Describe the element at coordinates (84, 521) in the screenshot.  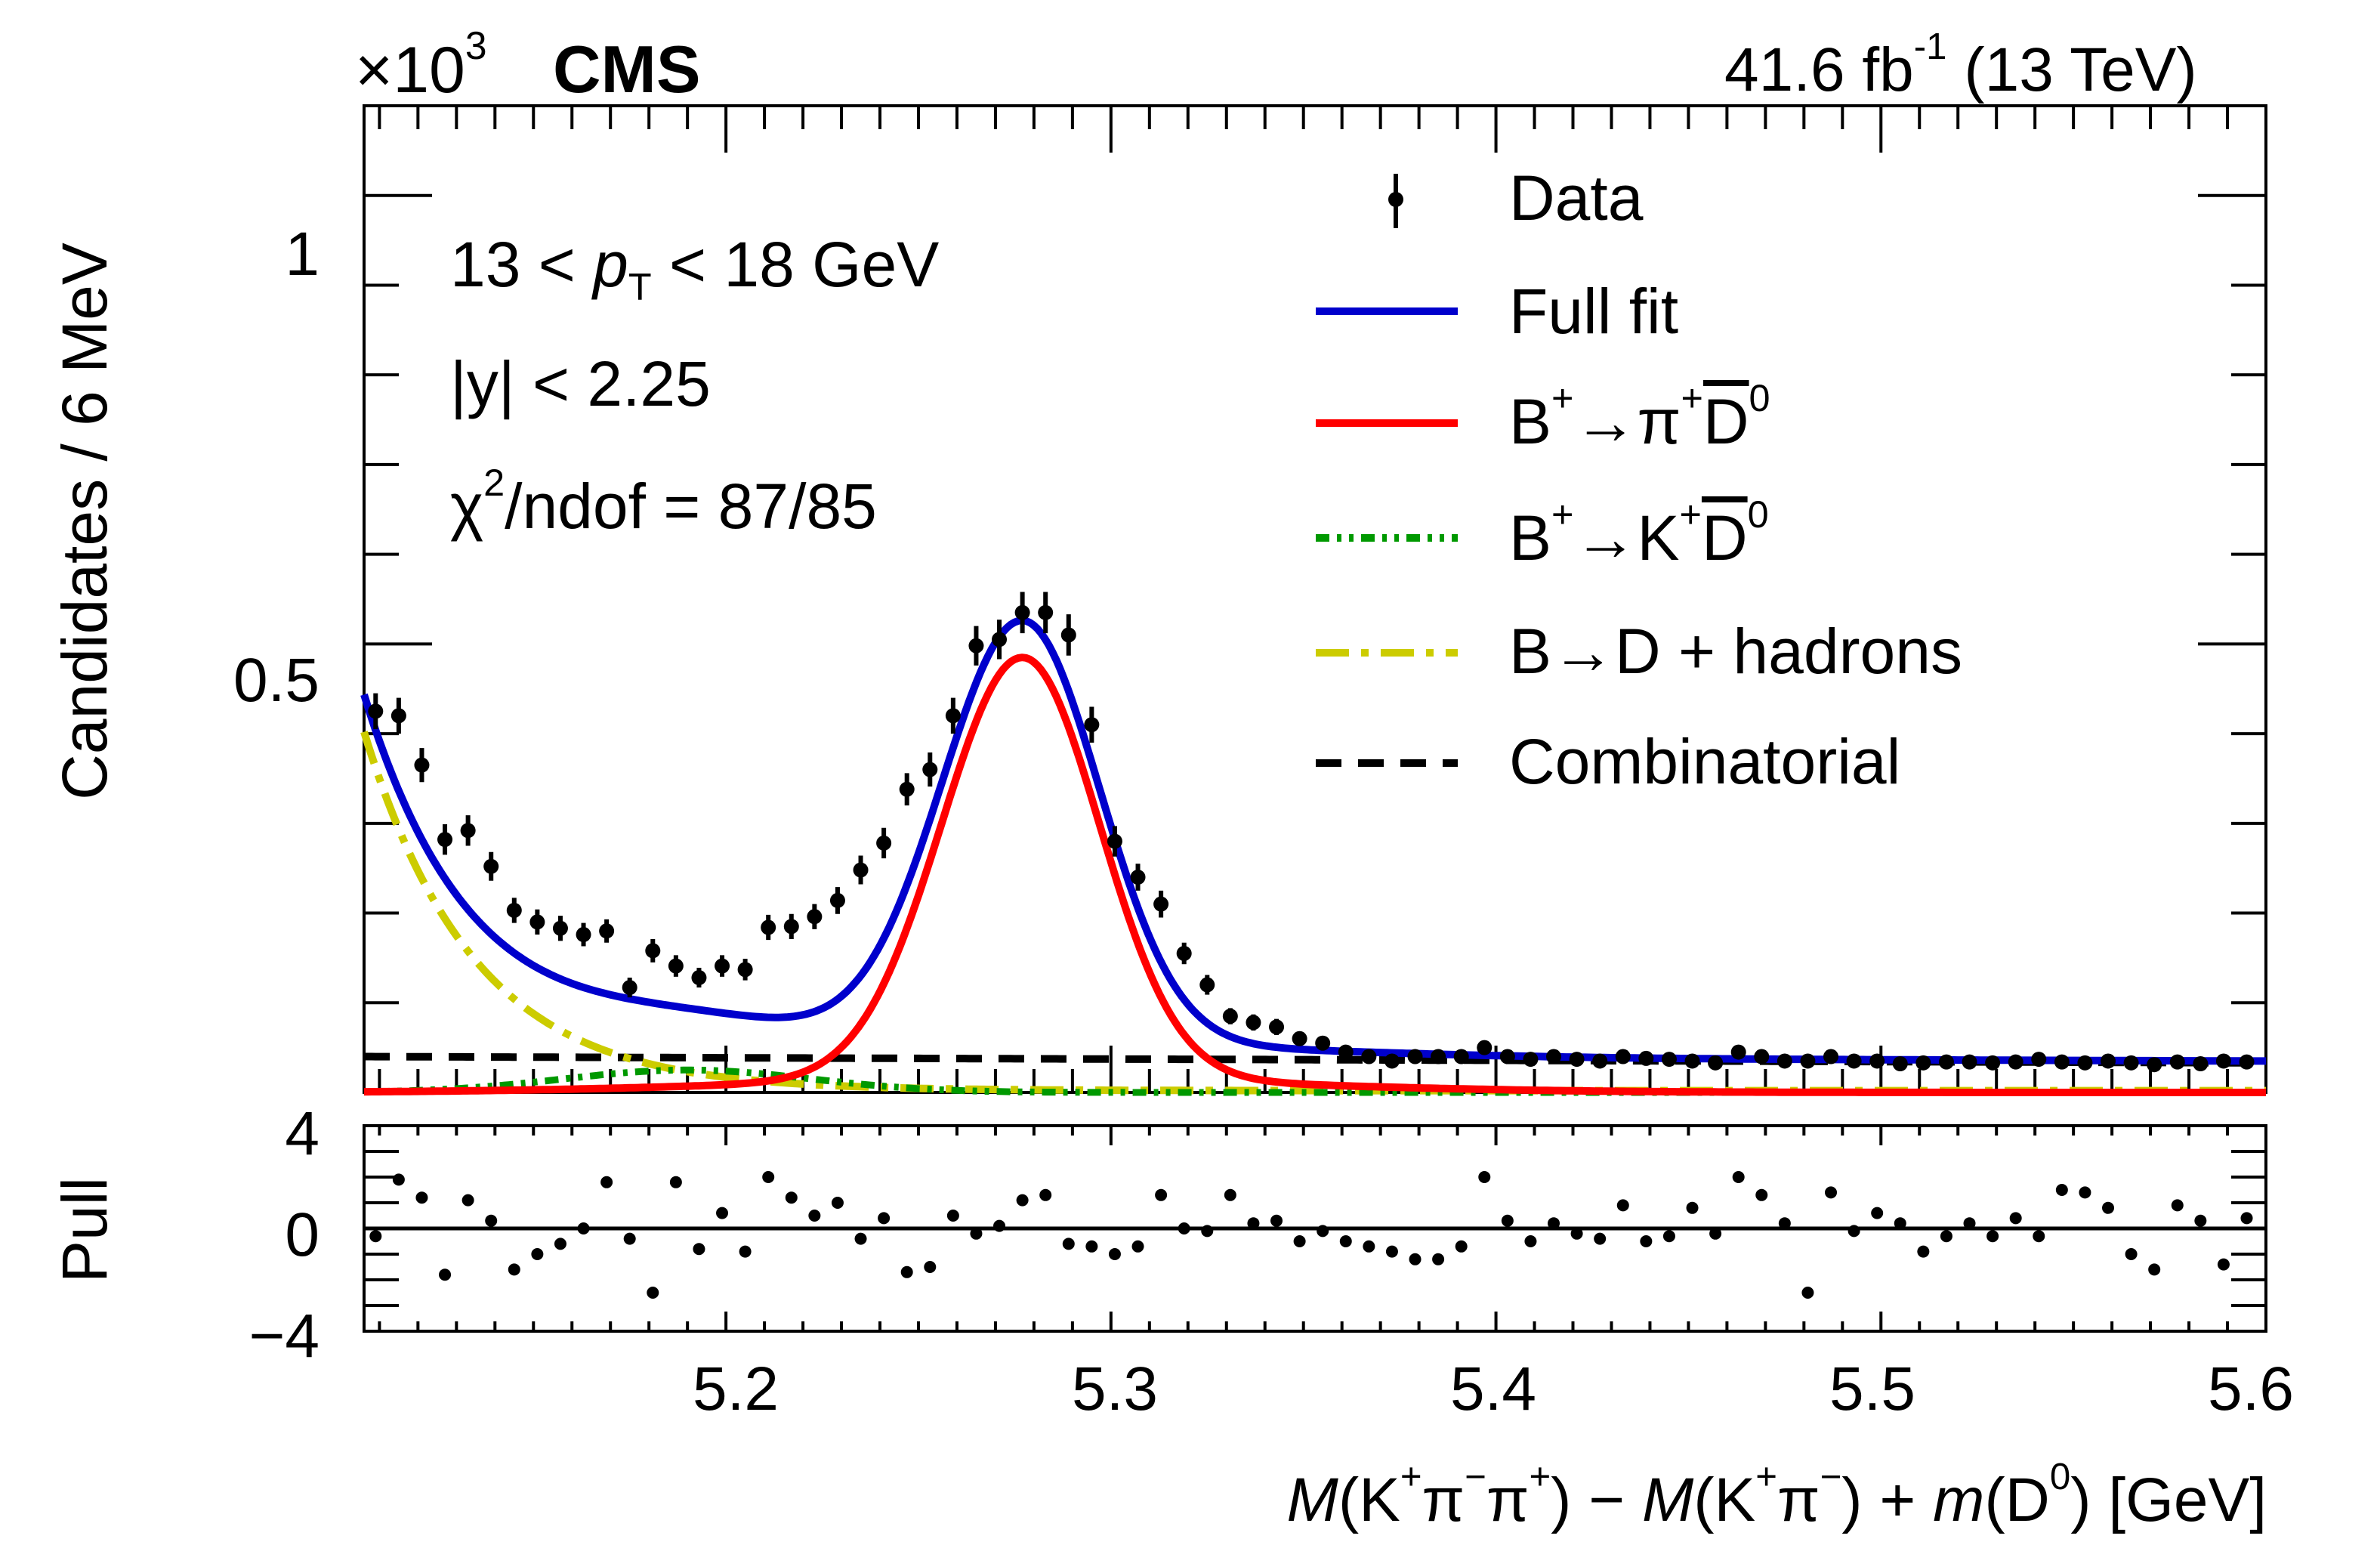
I see `y-axis-title: Candidates / 6 MeV` at that location.